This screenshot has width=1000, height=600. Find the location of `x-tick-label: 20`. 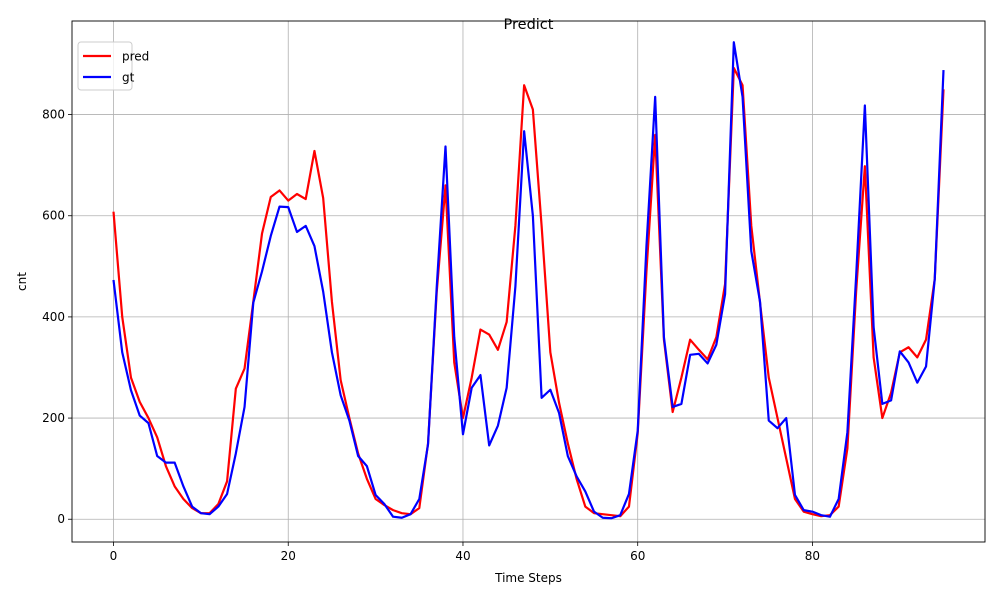

x-tick-label: 20 is located at coordinates (288, 556).